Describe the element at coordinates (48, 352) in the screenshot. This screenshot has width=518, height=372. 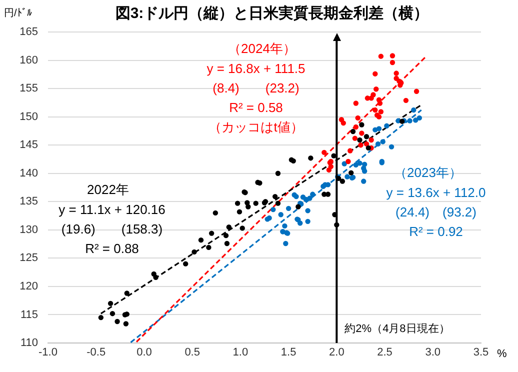
I see `x-tick-label: -1.0` at that location.